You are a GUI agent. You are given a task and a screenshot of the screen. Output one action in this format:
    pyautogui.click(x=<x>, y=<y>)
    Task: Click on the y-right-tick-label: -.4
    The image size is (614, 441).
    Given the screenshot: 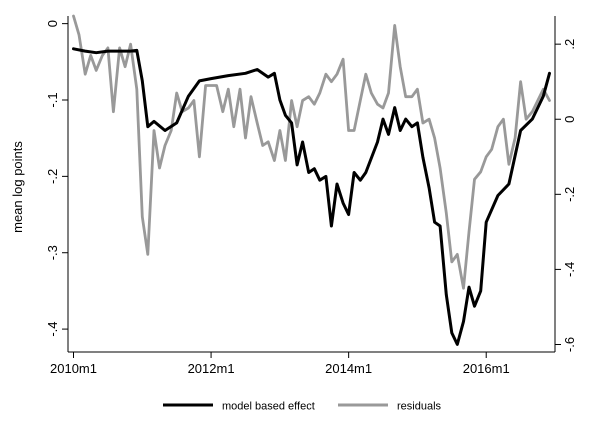 What is the action you would take?
    pyautogui.click(x=569, y=269)
    